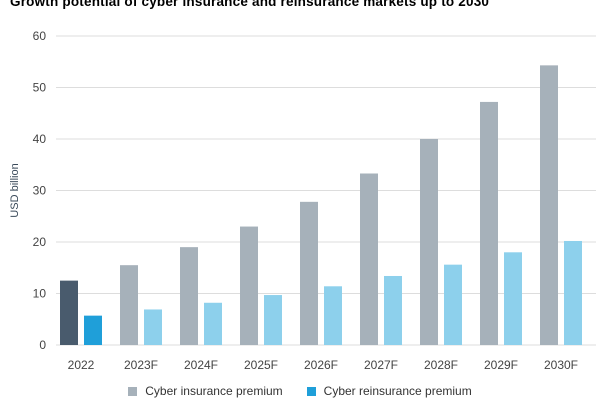 The width and height of the screenshot is (600, 400). What do you see at coordinates (133, 391) in the screenshot?
I see `legend-swatch-insurance` at bounding box center [133, 391].